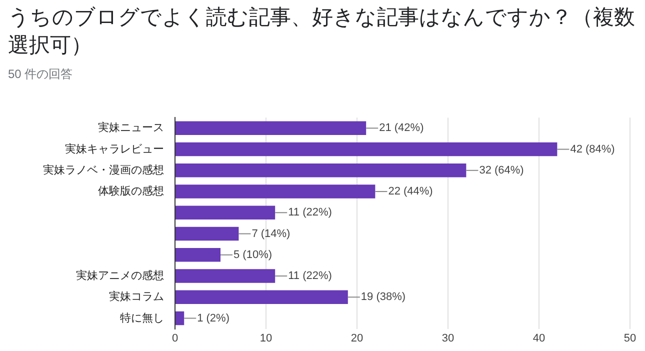  What do you see at coordinates (266, 338) in the screenshot?
I see `x-tick-label: 10` at bounding box center [266, 338].